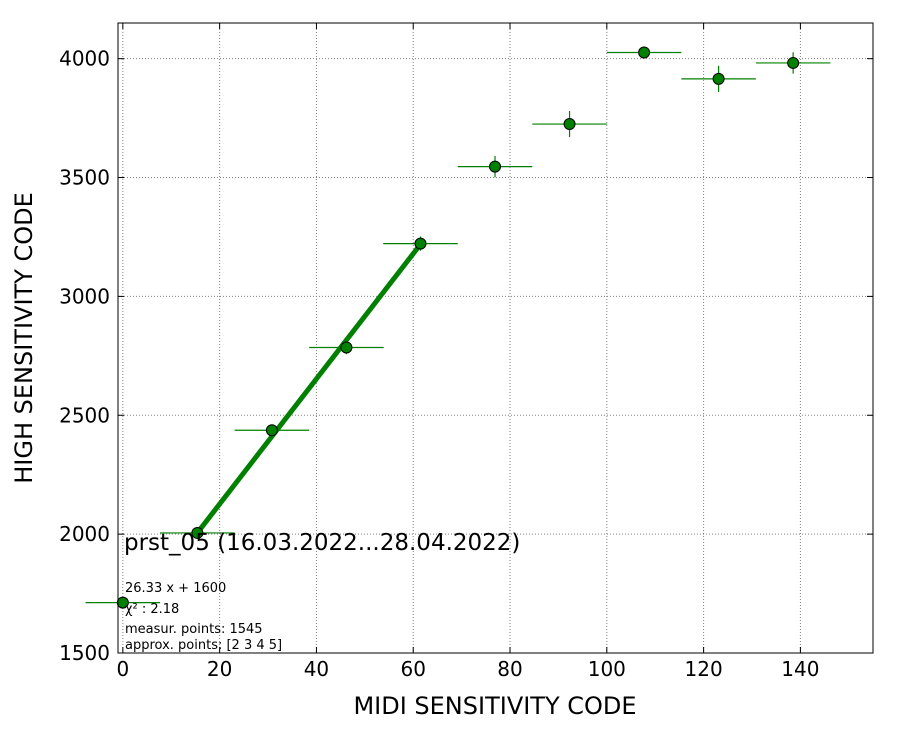 The image size is (900, 750). I want to click on y-tick-label: 3000, so click(84, 296).